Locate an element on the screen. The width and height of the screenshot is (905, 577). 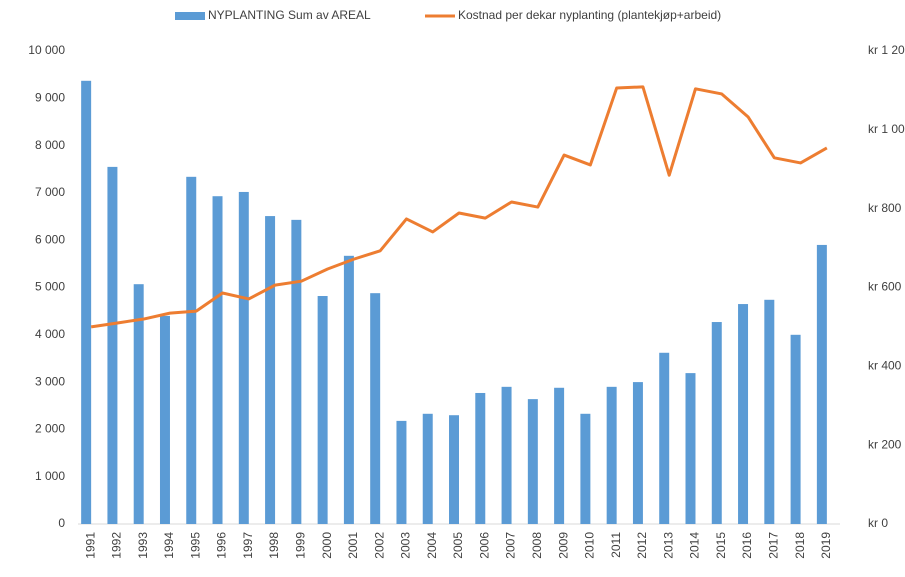
x-tick-label: 1996 is located at coordinates (222, 545).